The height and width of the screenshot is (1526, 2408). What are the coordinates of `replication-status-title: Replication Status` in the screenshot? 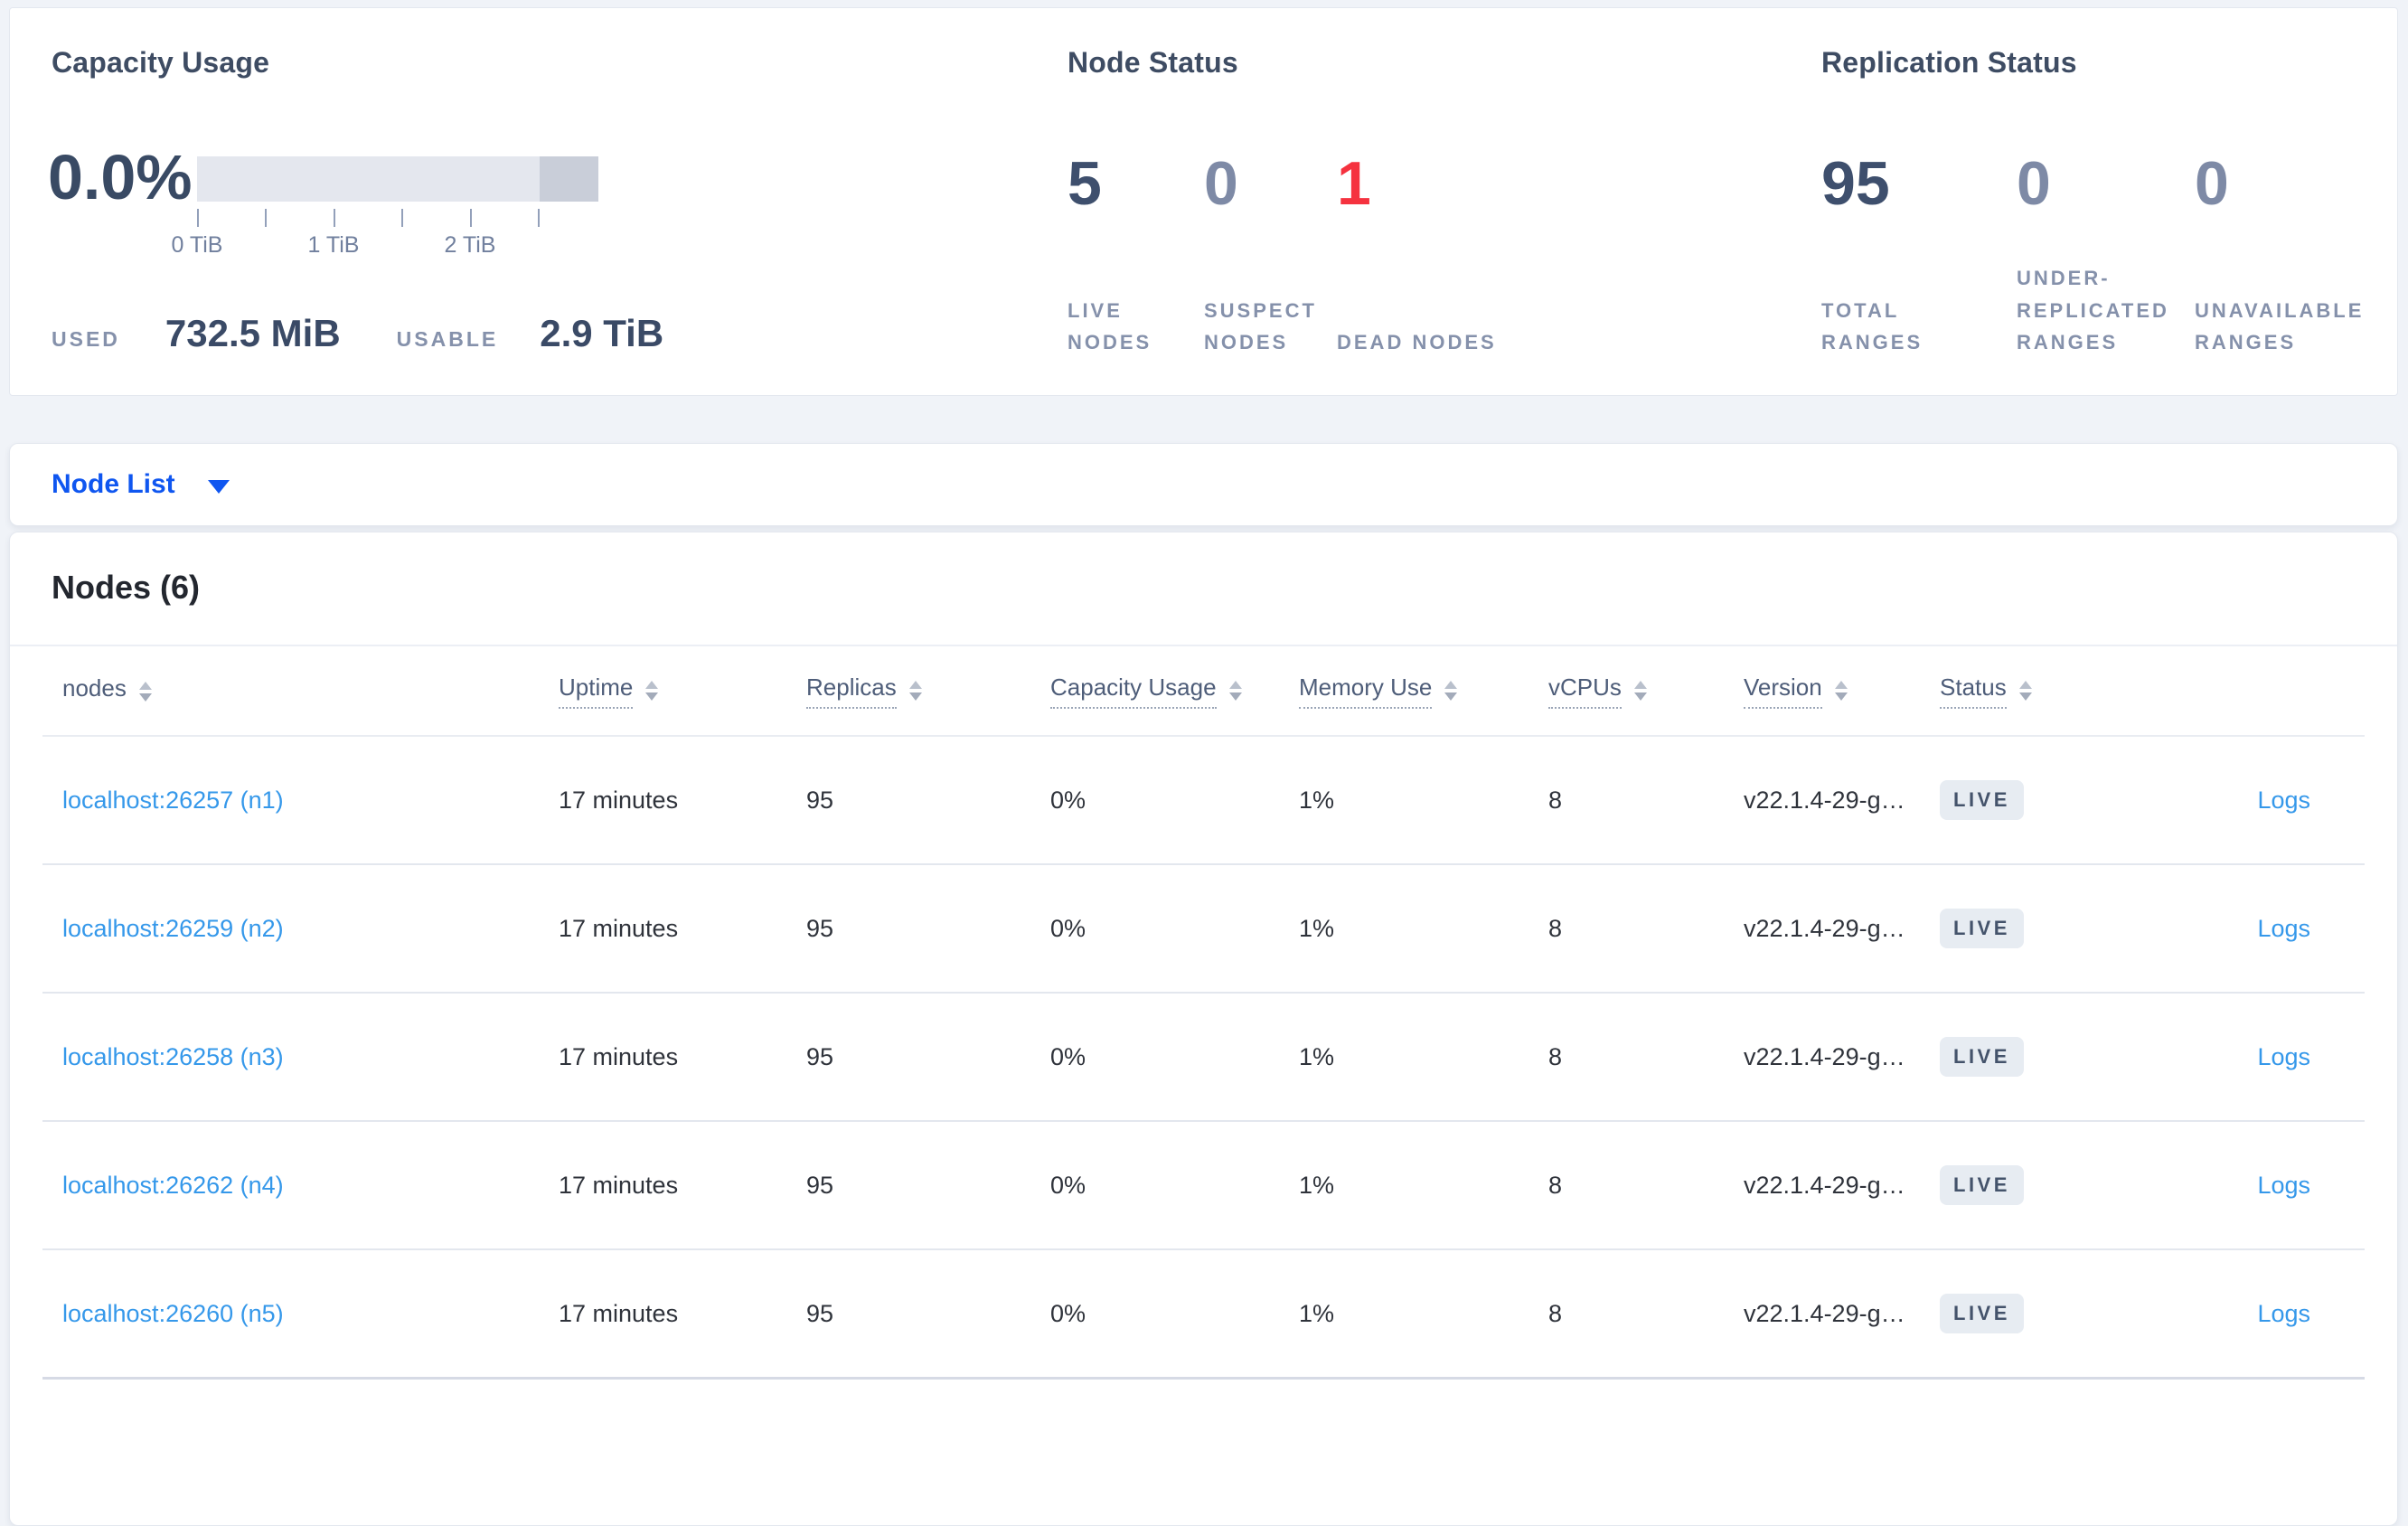 It's located at (1949, 62).